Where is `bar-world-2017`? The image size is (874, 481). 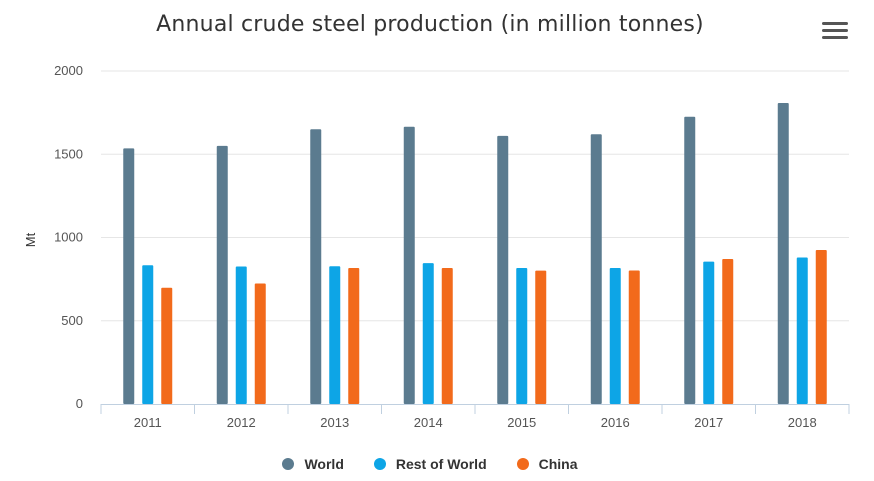 bar-world-2017 is located at coordinates (690, 260).